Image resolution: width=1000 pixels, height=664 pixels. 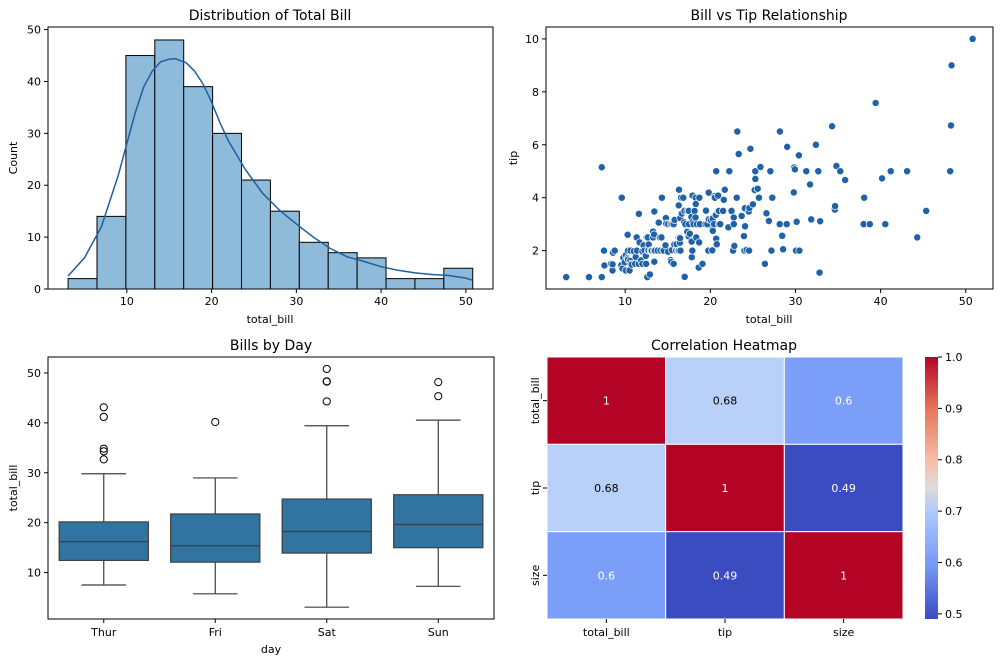 What do you see at coordinates (13, 488) in the screenshot?
I see `boxplot-y-label: total_bill` at bounding box center [13, 488].